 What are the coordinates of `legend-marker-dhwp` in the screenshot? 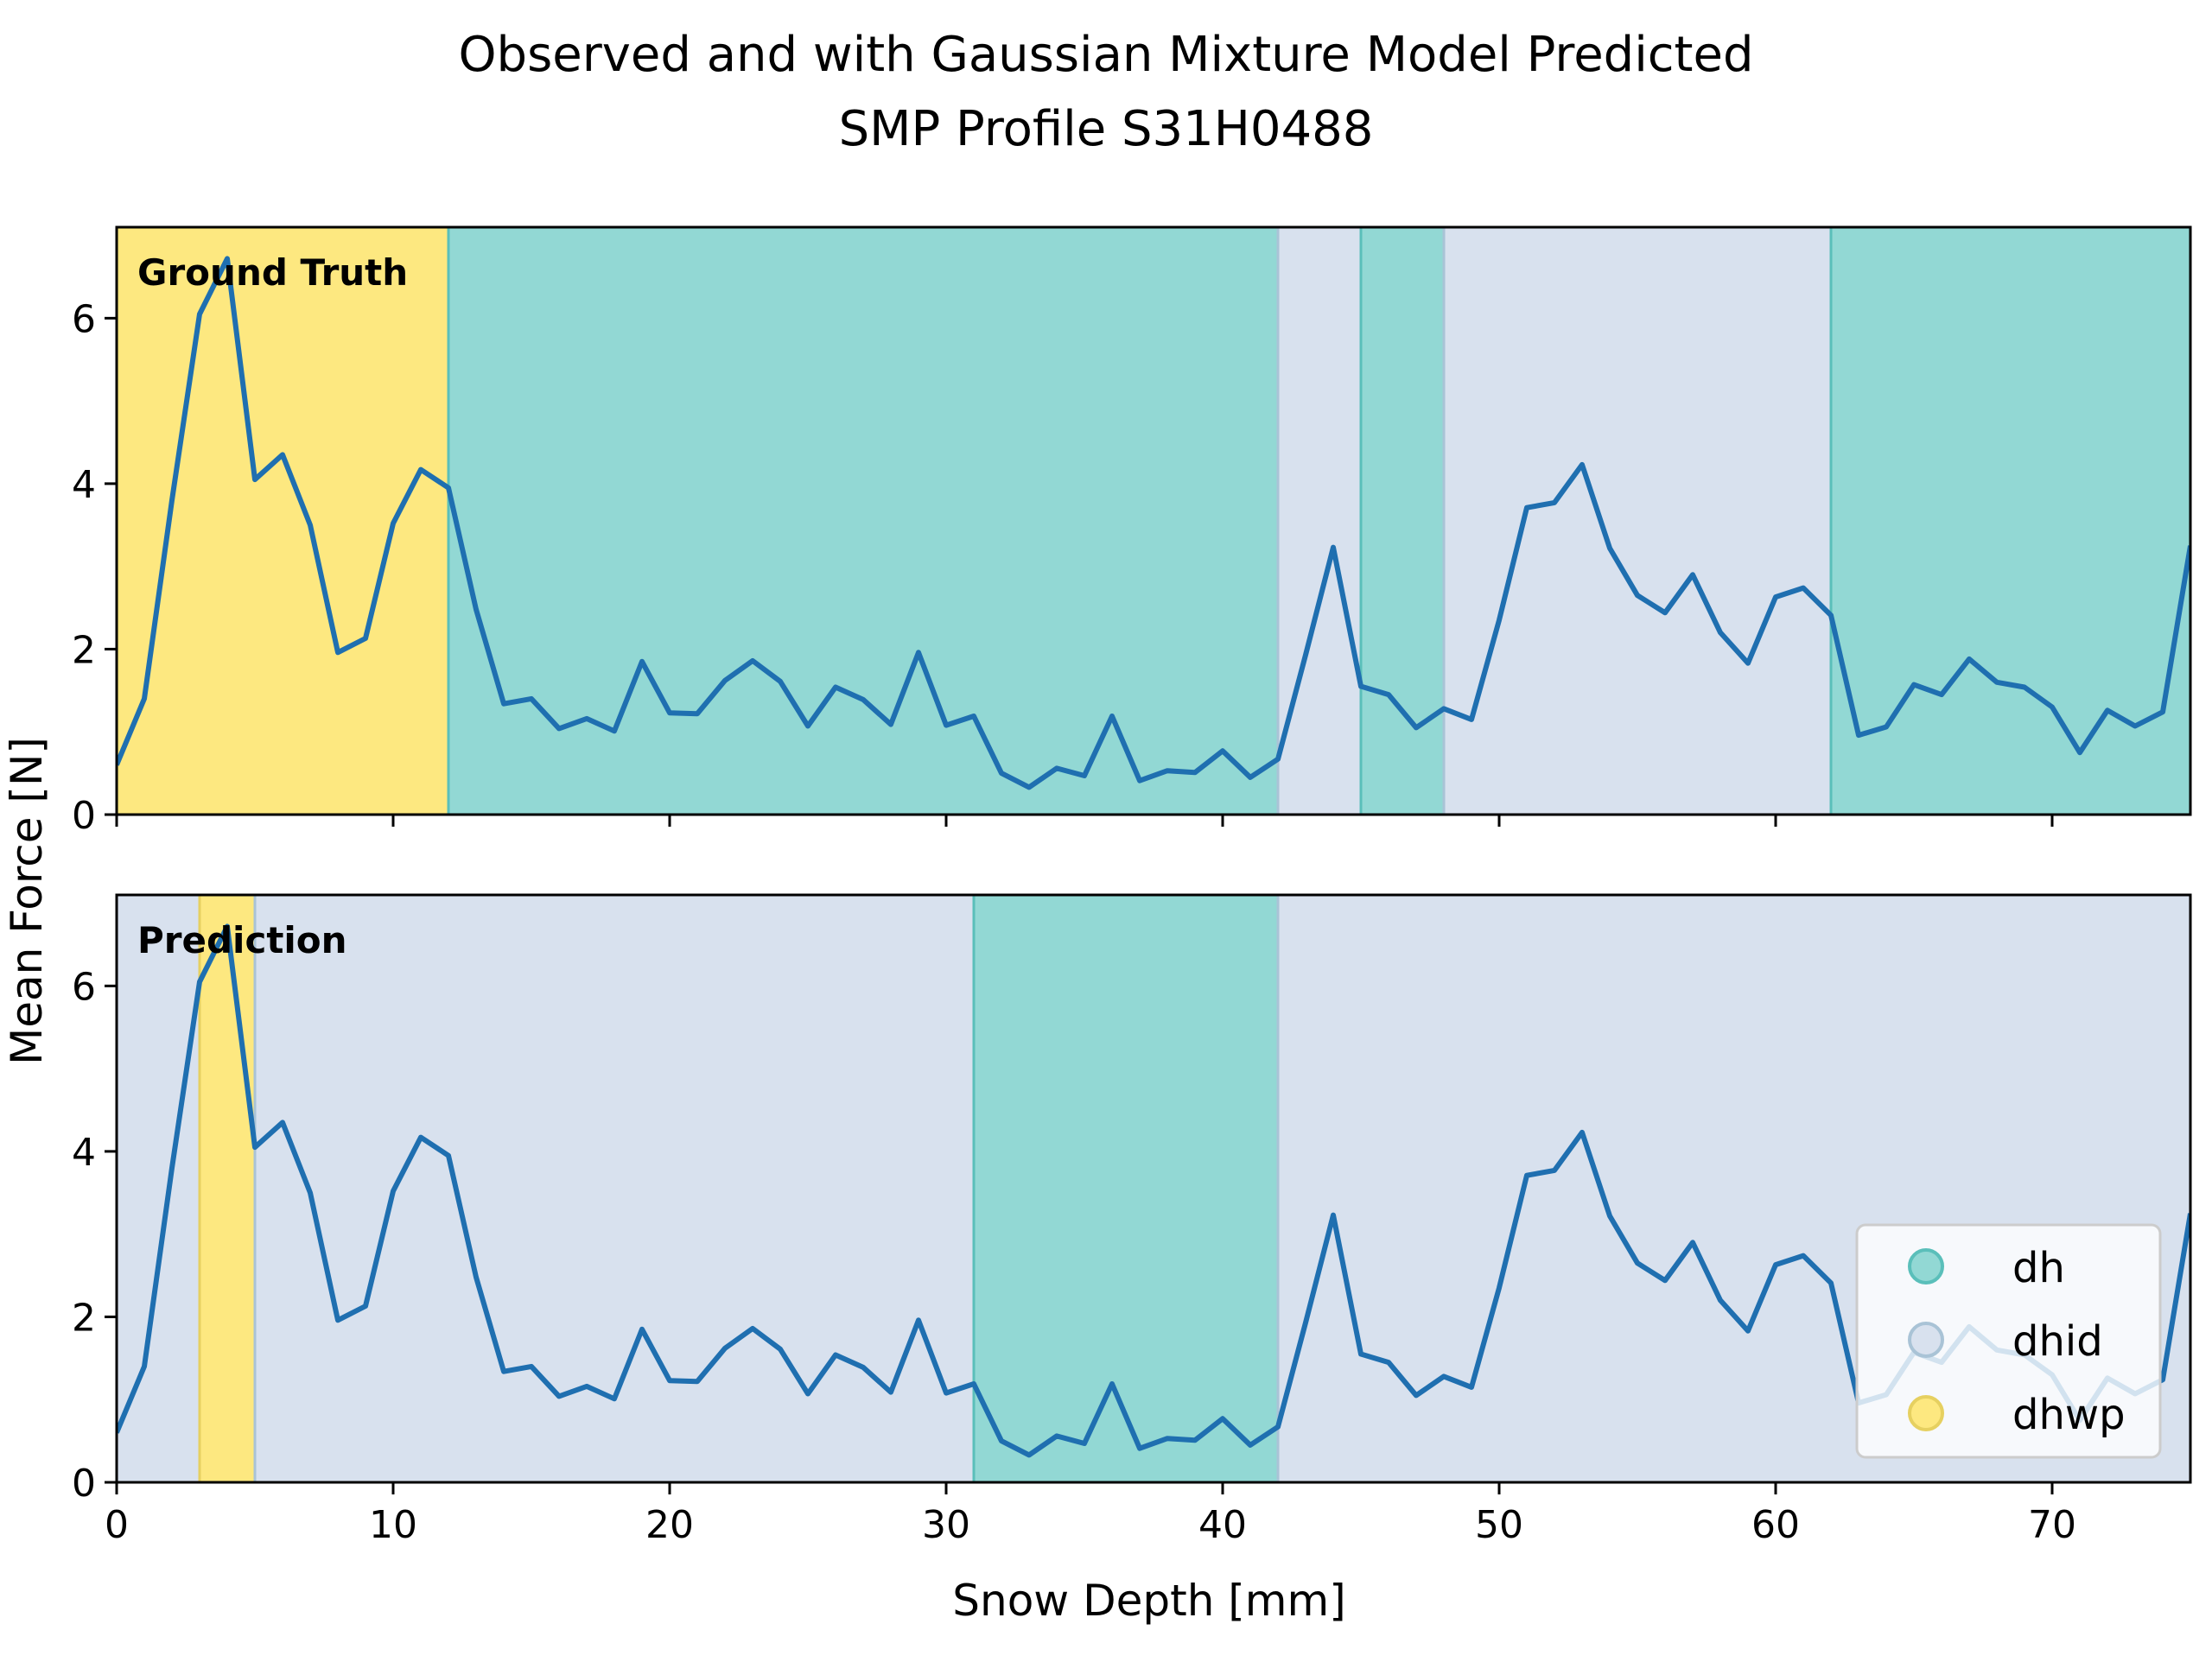 It's located at (1926, 1413).